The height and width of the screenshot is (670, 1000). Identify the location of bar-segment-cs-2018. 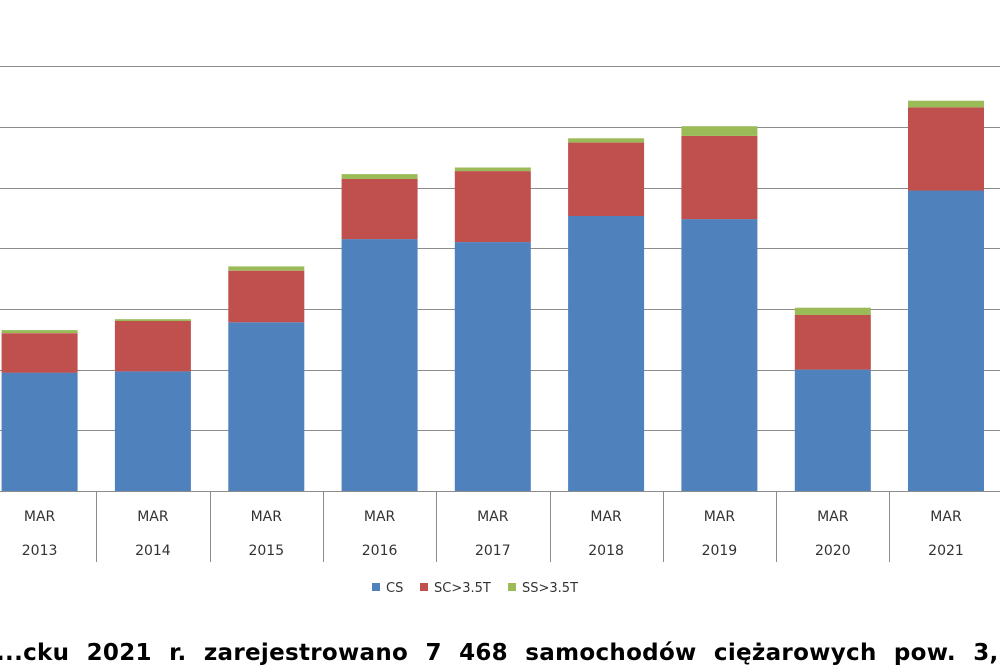
(606, 353).